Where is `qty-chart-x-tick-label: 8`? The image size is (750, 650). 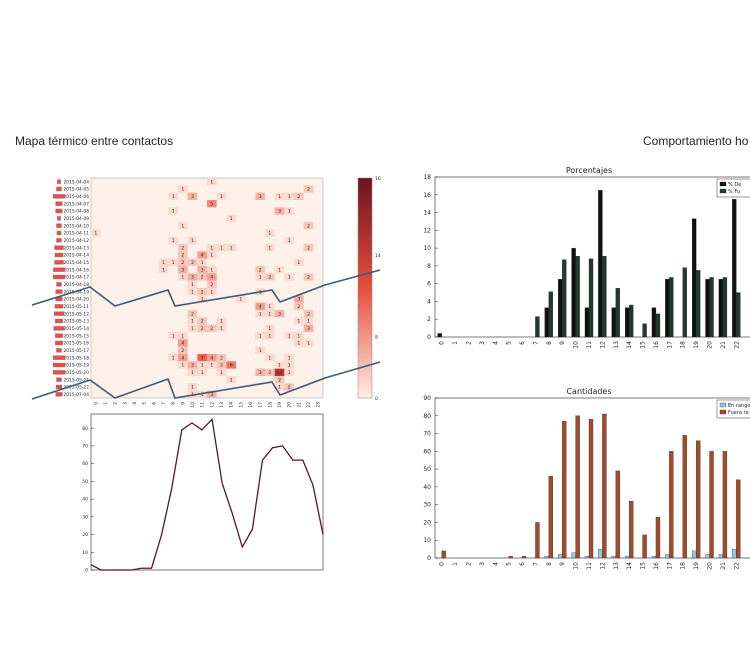
qty-chart-x-tick-label: 8 is located at coordinates (549, 564).